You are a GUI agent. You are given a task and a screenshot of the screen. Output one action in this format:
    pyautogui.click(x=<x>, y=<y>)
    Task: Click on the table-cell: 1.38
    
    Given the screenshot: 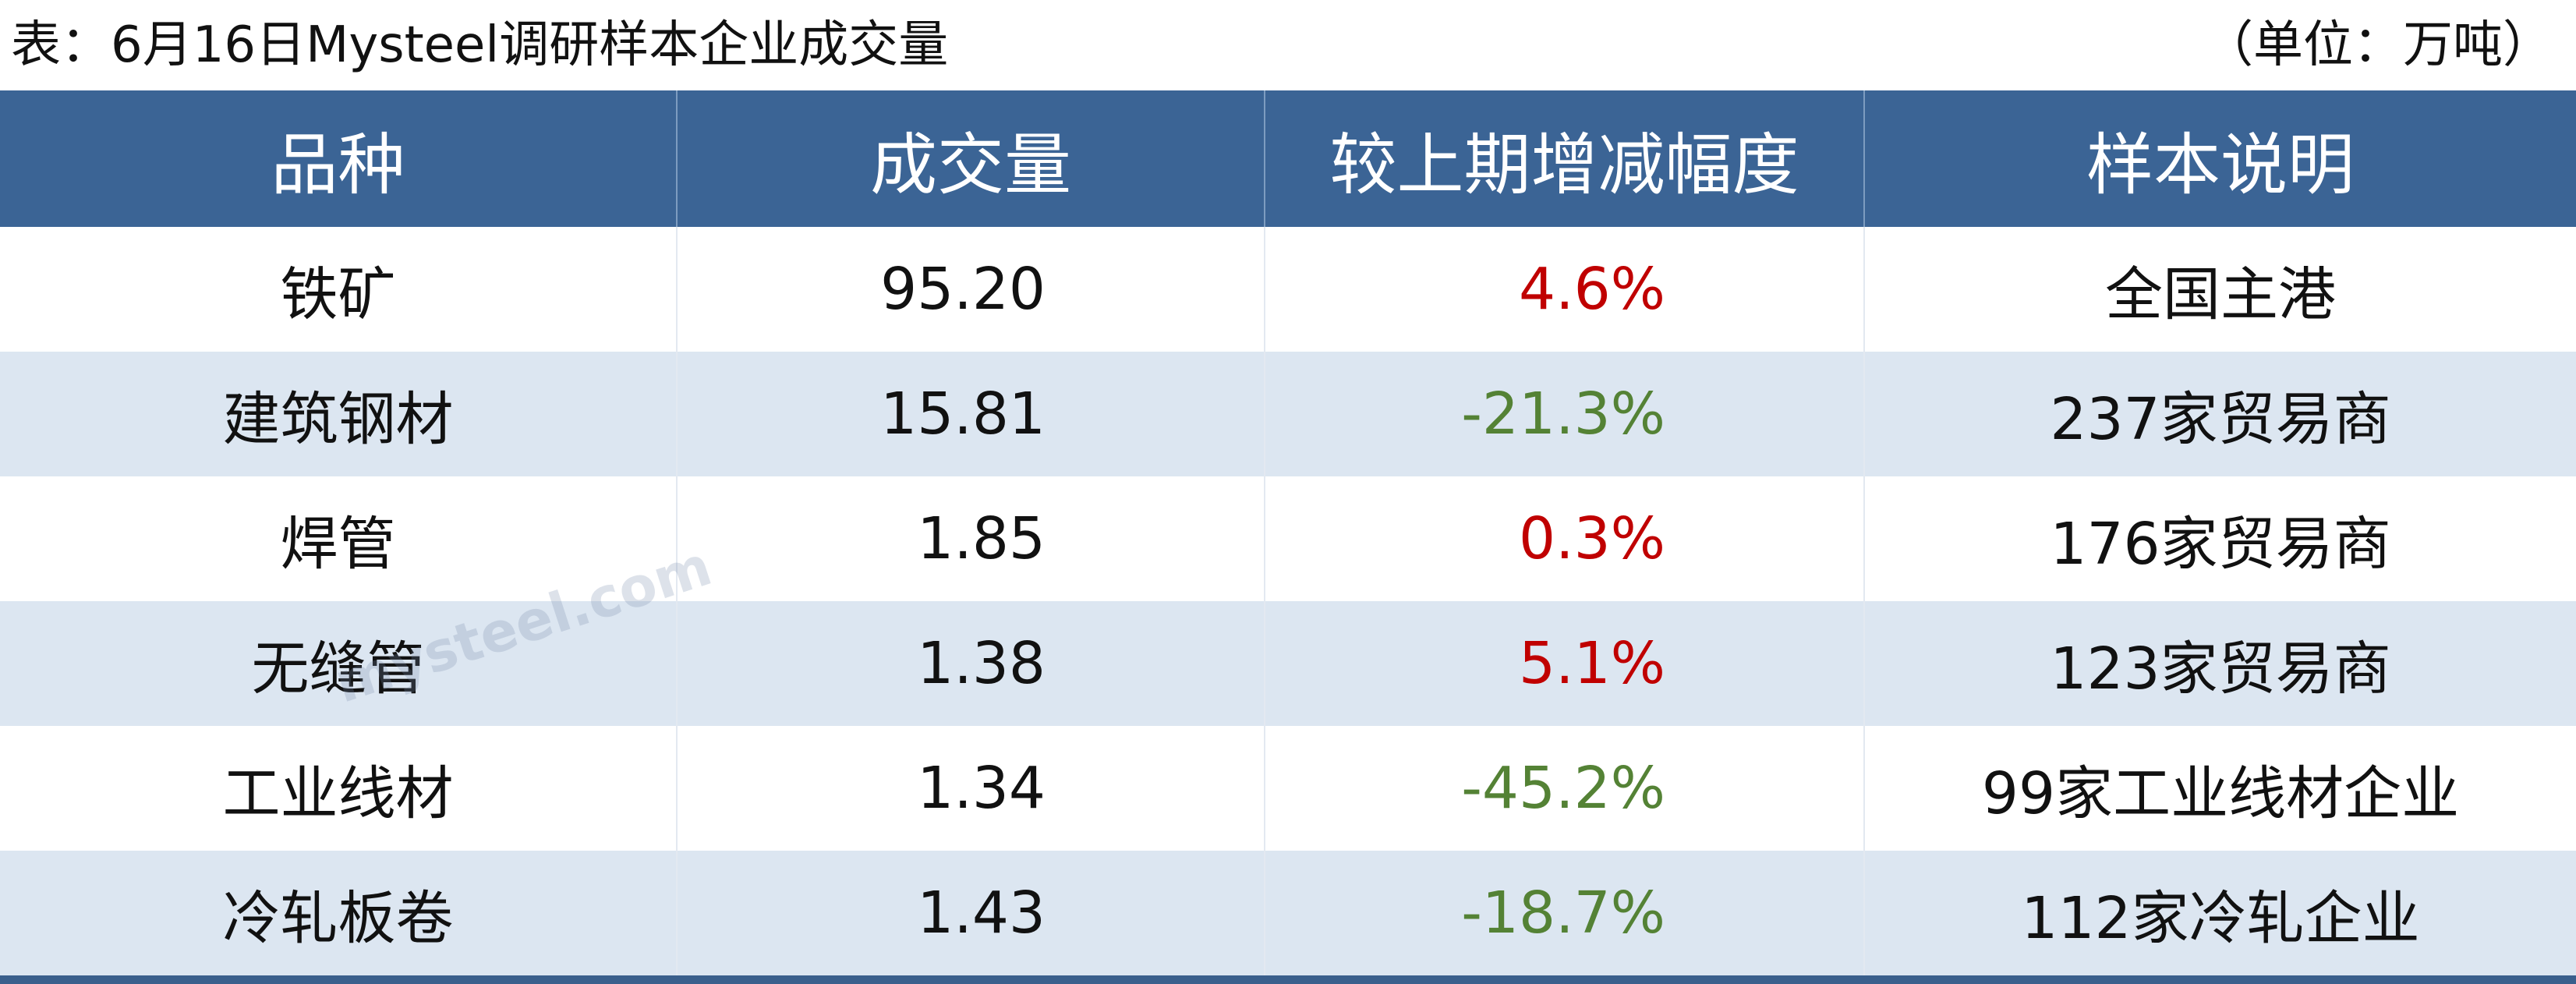 What is the action you would take?
    pyautogui.click(x=970, y=663)
    